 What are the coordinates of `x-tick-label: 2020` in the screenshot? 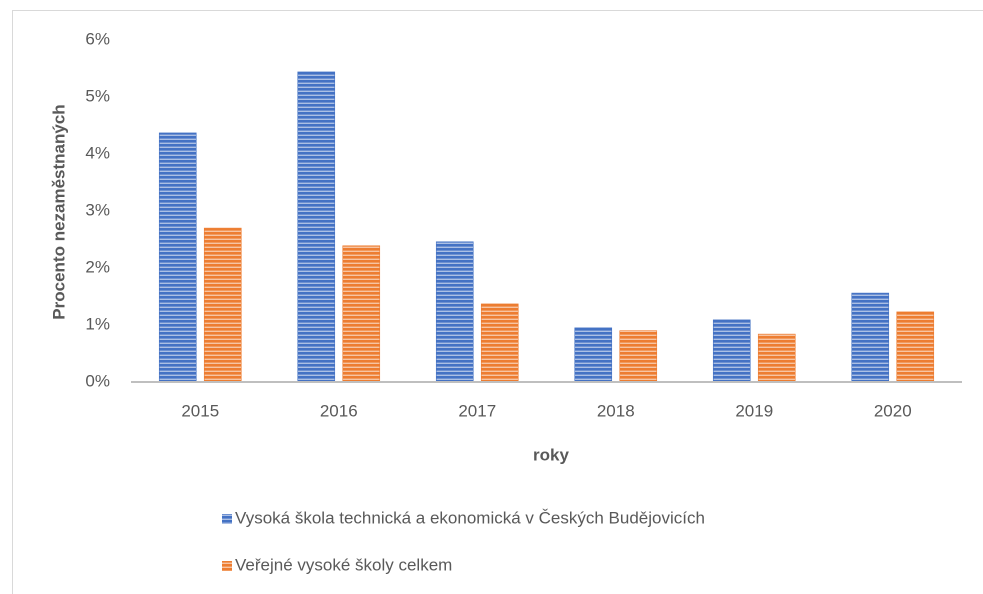 It's located at (893, 410).